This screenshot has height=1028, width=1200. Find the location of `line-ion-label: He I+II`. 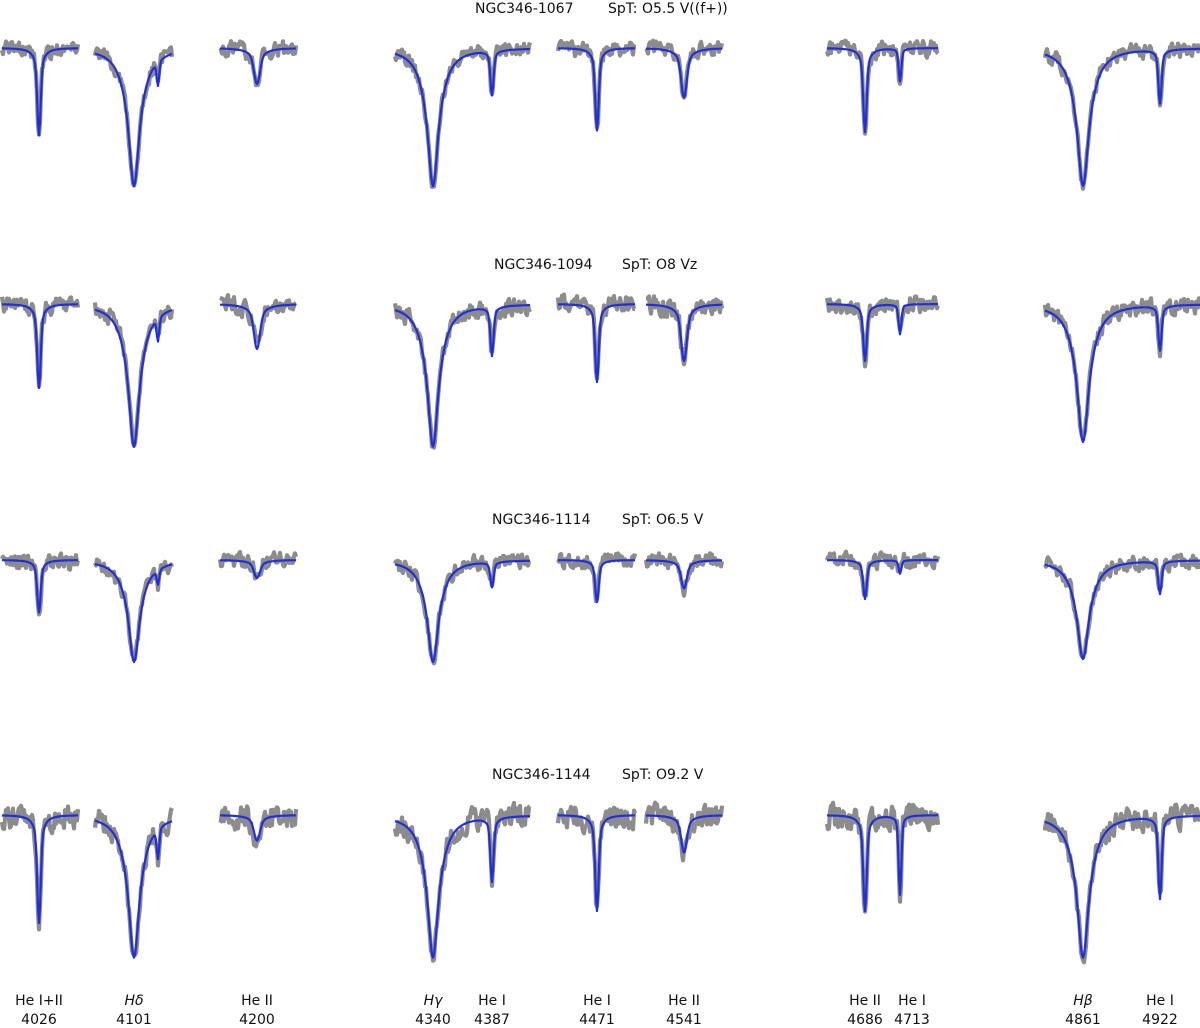

line-ion-label: He I+II is located at coordinates (39, 1001).